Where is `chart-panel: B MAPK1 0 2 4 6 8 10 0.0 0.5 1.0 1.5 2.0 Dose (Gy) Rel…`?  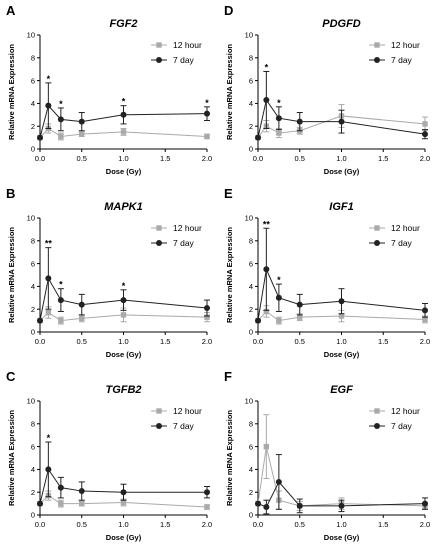
chart-panel: B MAPK1 0 2 4 6 8 10 0.0 0.5 1.0 1.5 2.0 Dose (Gy) Rel… is located at coordinates (109, 272).